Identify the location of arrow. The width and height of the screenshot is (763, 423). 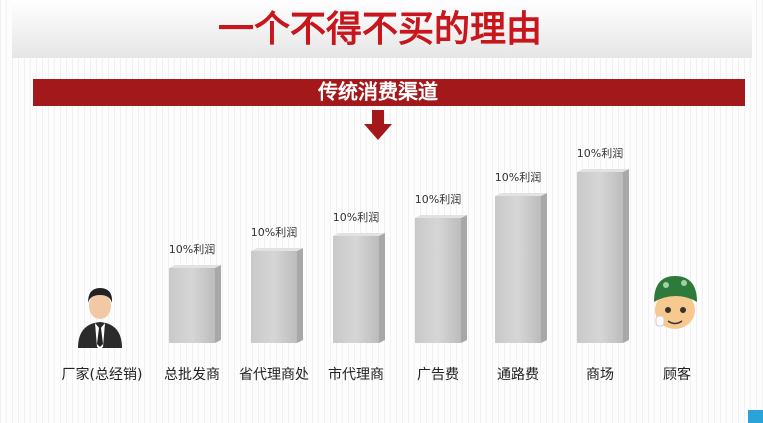
(378, 125).